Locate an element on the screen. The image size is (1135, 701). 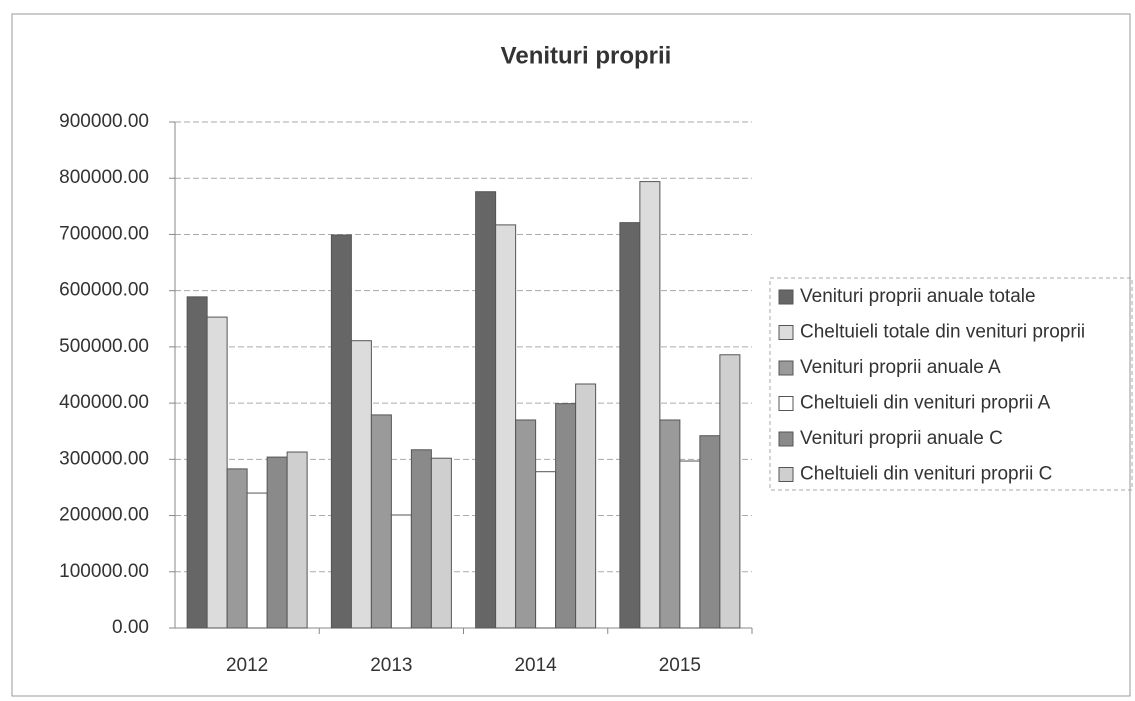
x-tick-label: 2014 is located at coordinates (535, 665).